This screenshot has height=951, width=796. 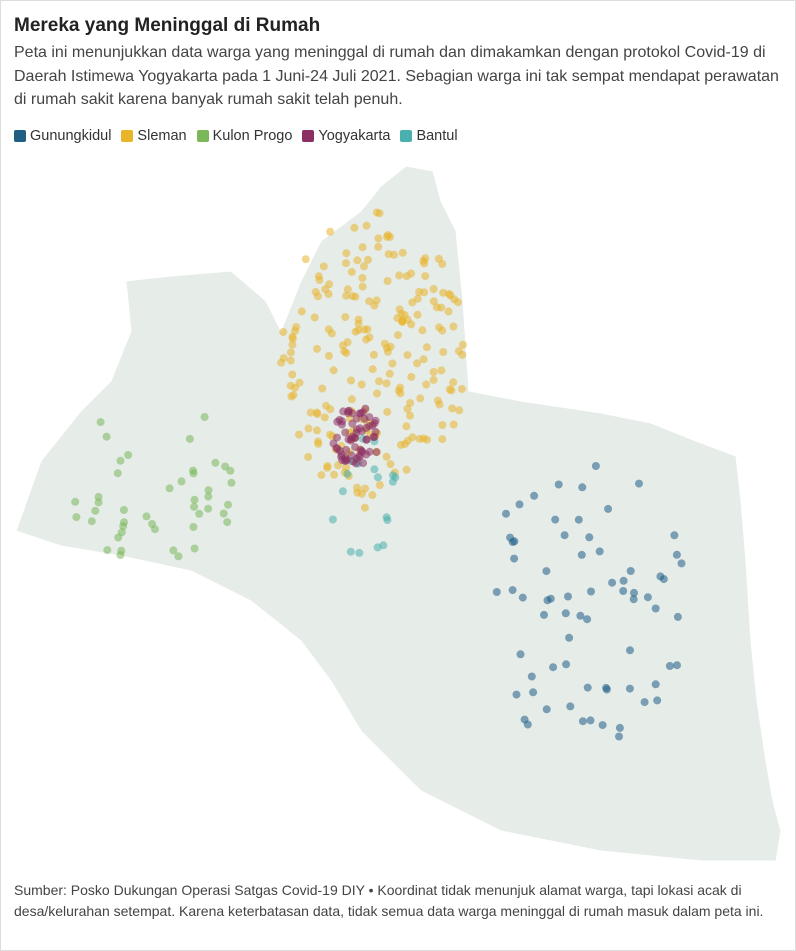 I want to click on legend-label: Yogyakarta, so click(x=354, y=136).